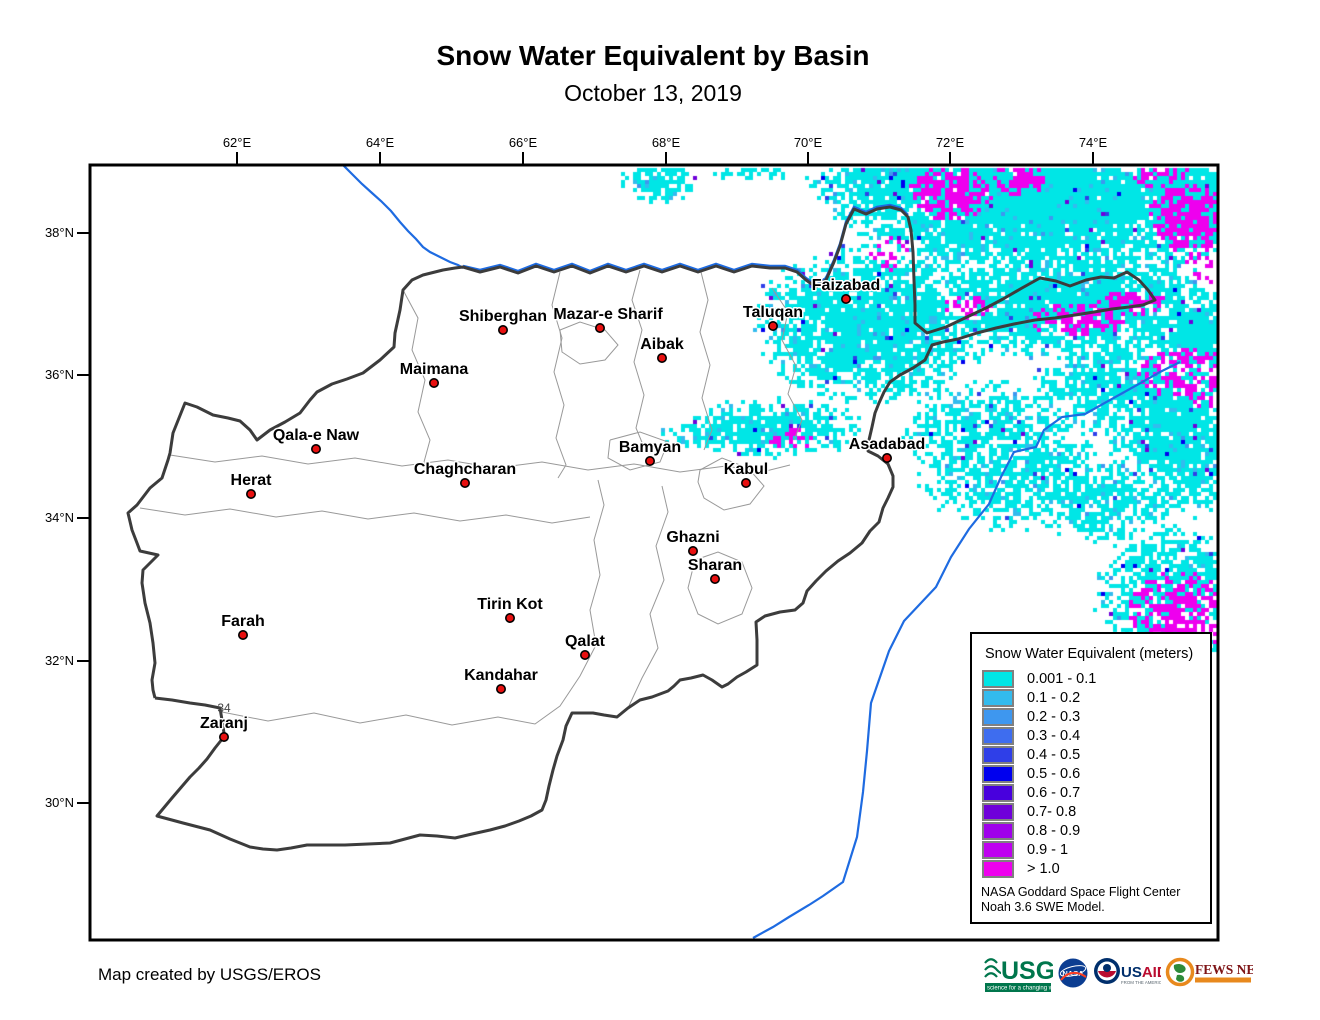 The height and width of the screenshot is (1020, 1320). What do you see at coordinates (252, 480) in the screenshot?
I see `city-label: Herat` at bounding box center [252, 480].